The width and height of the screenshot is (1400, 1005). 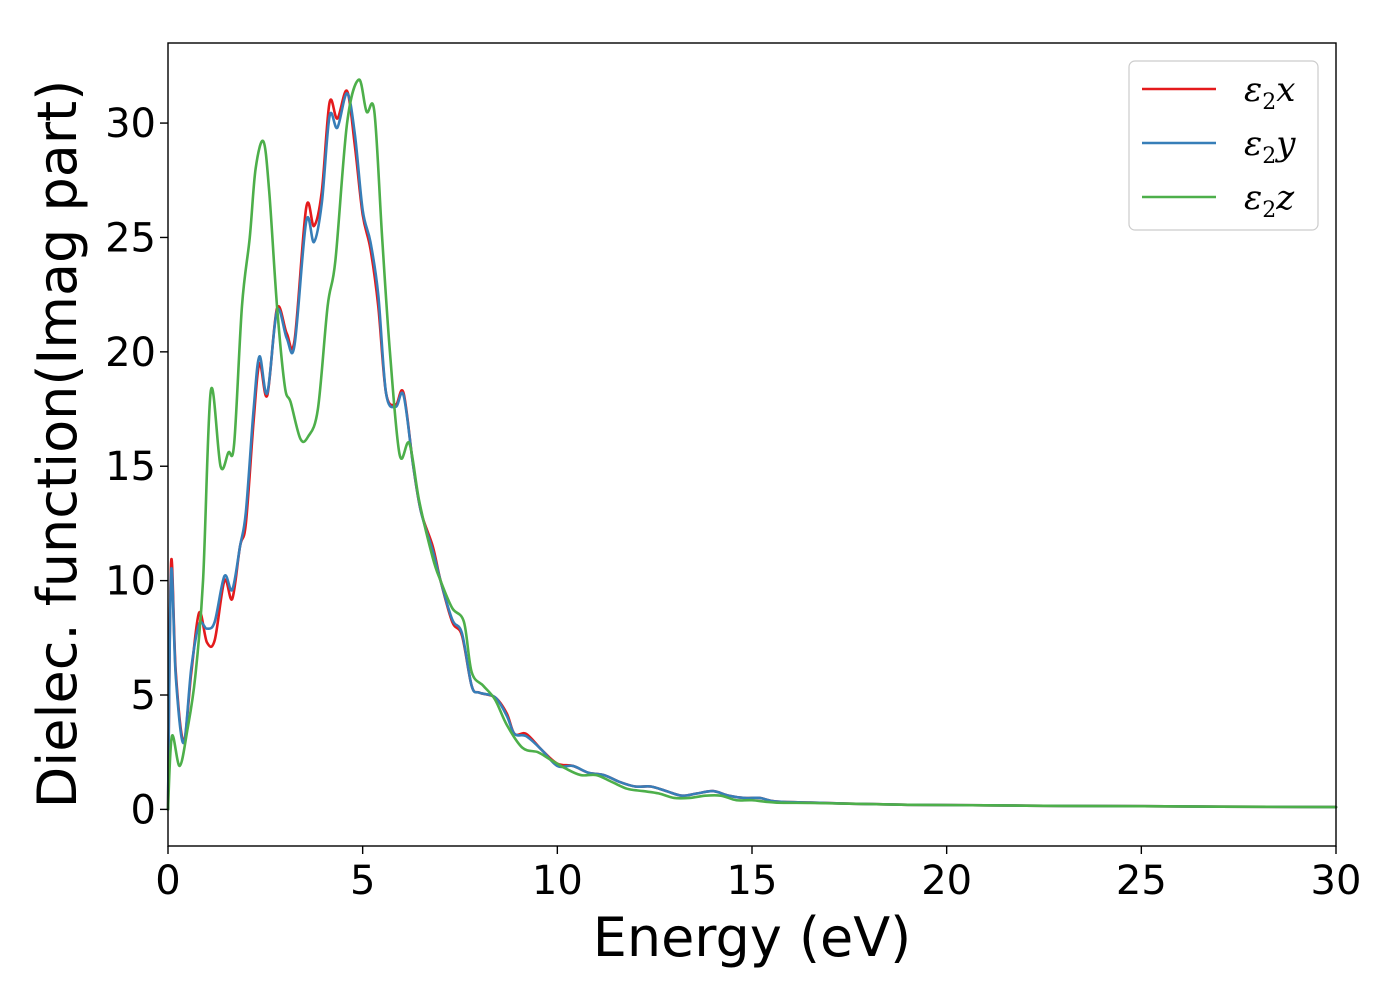 I want to click on y-tick-label: 25, so click(x=130, y=238).